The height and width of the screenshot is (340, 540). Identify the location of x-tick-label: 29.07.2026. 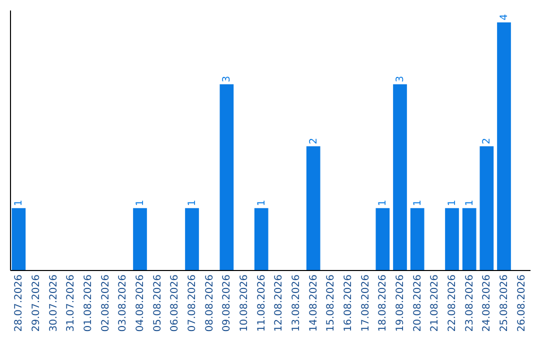
(36, 303).